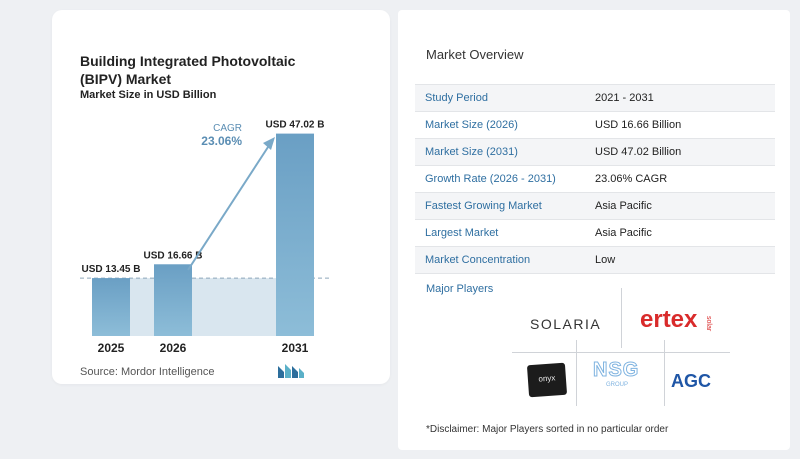  What do you see at coordinates (691, 381) in the screenshot?
I see `agc-logo: AGC` at bounding box center [691, 381].